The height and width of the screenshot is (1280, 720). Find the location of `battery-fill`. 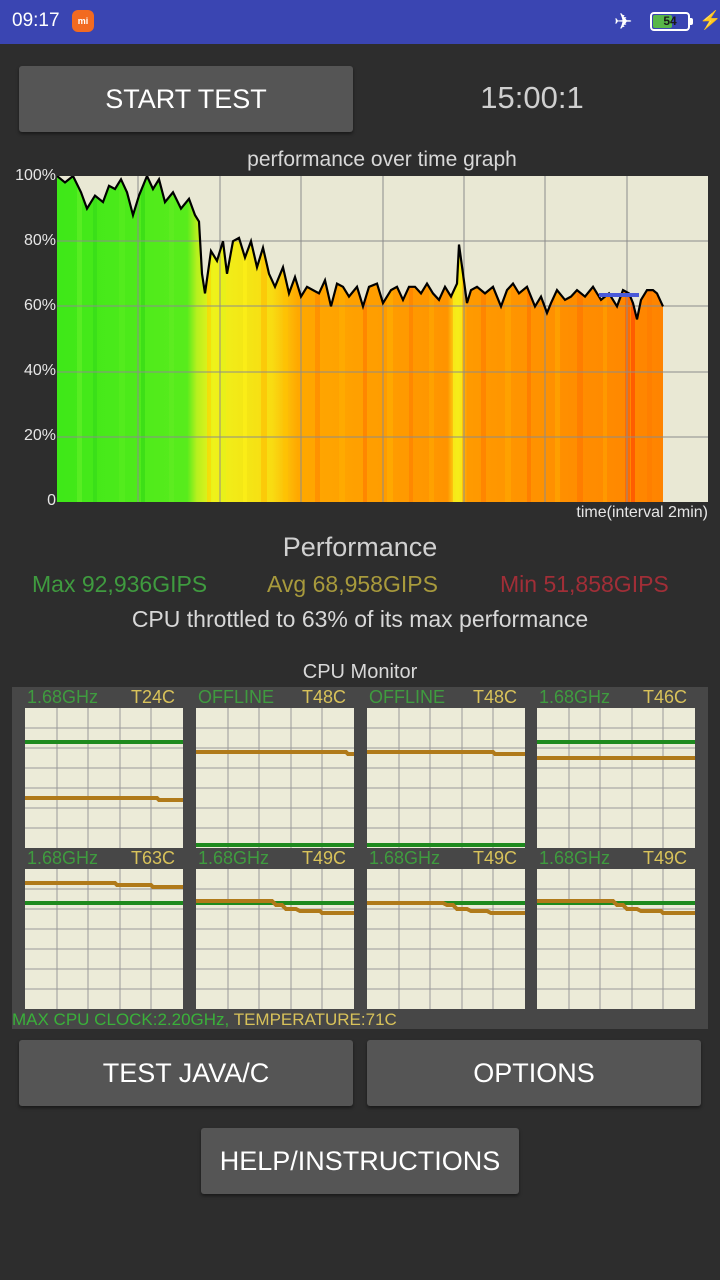

battery-fill is located at coordinates (663, 21).